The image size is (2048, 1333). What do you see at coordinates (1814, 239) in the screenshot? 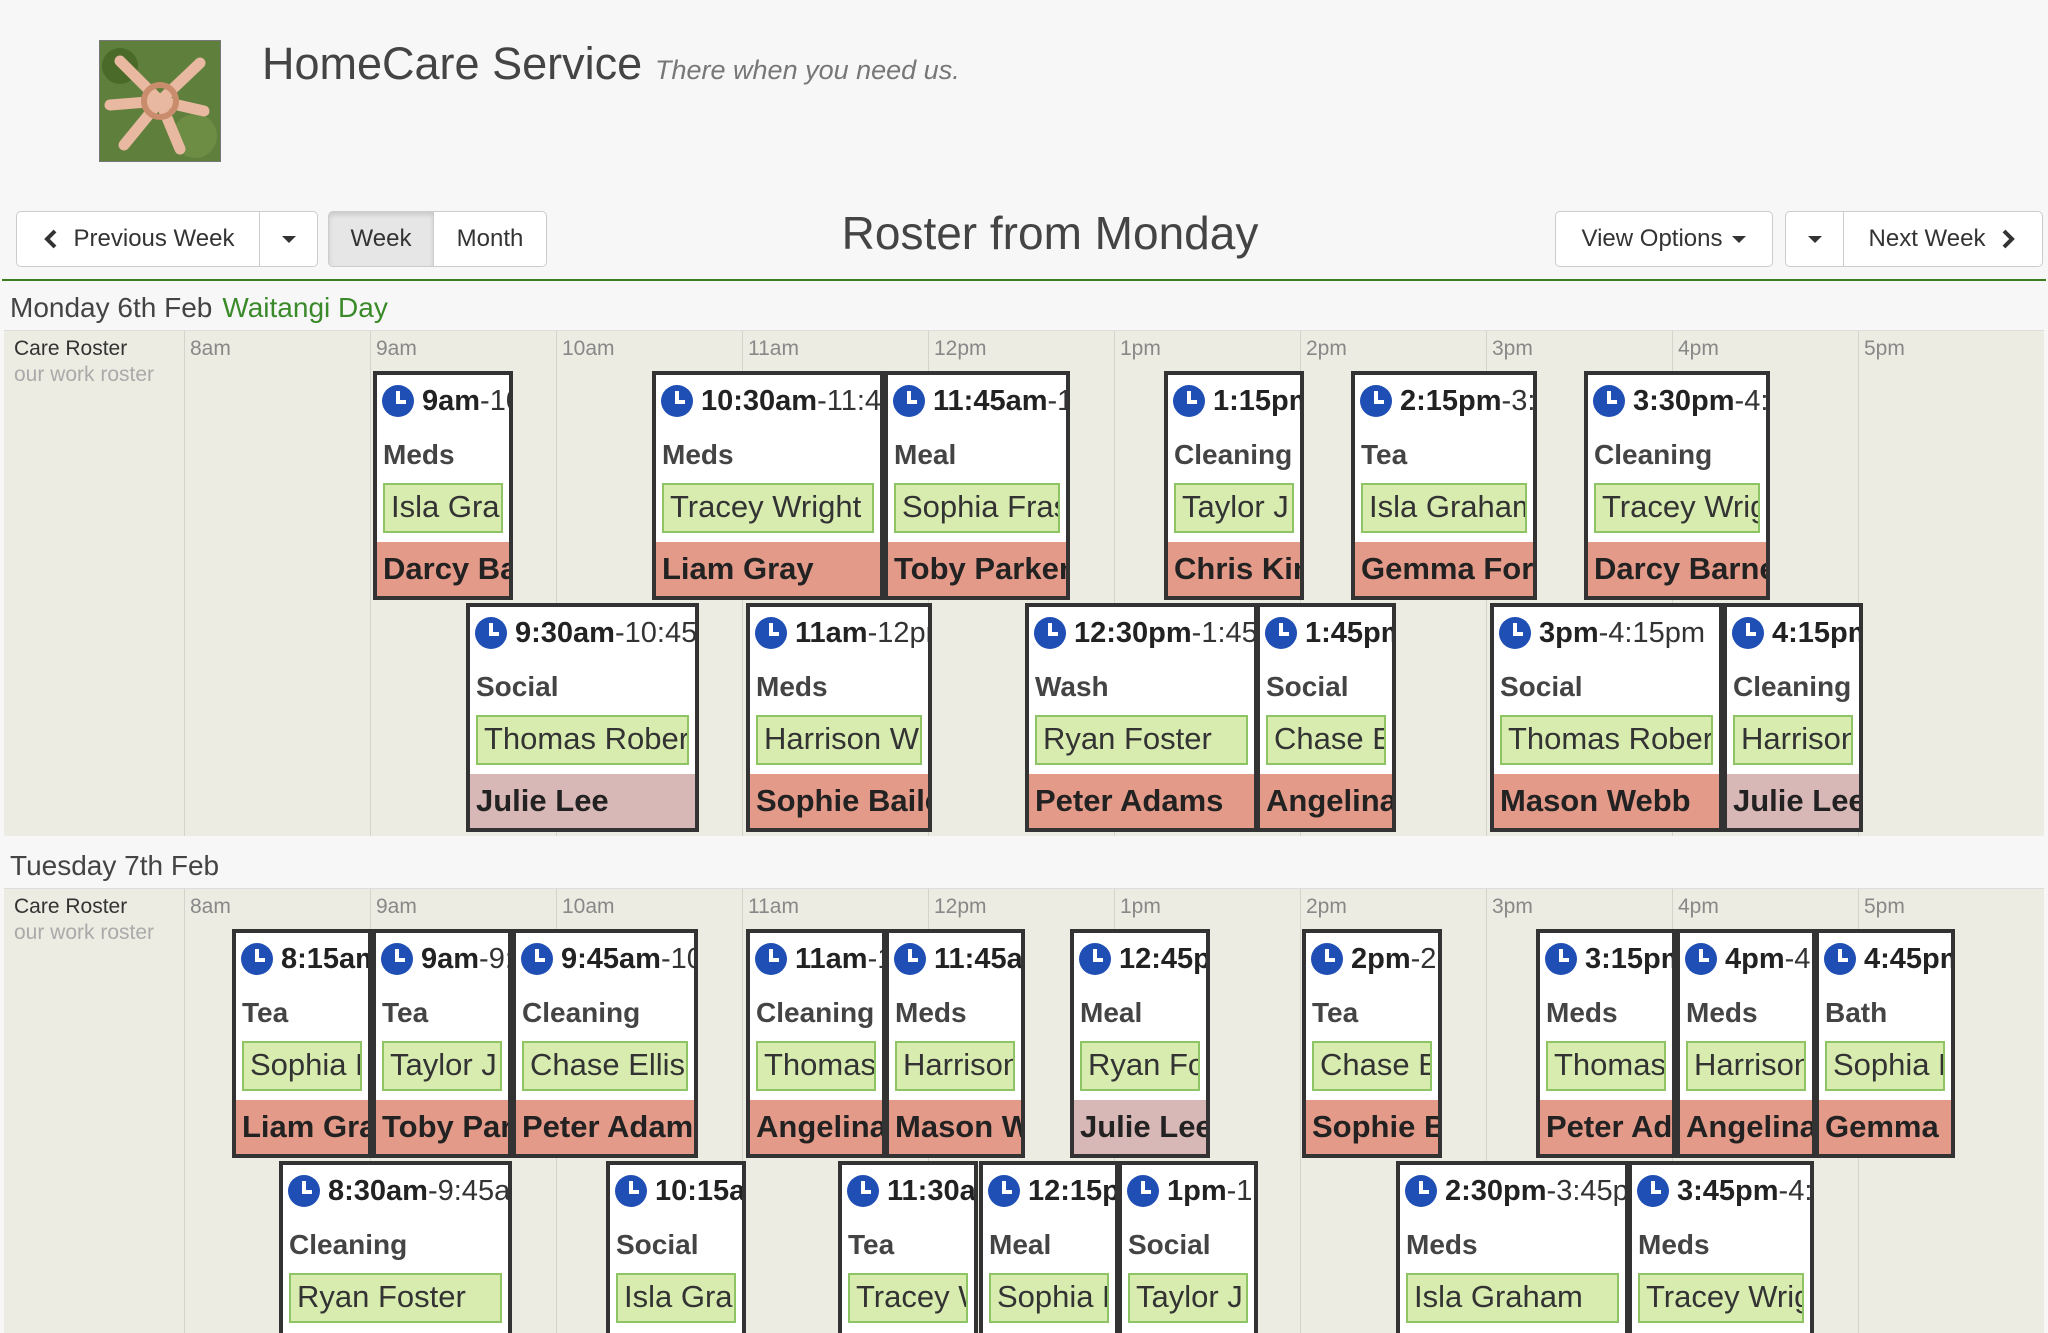
I see `next-week-dropdown` at bounding box center [1814, 239].